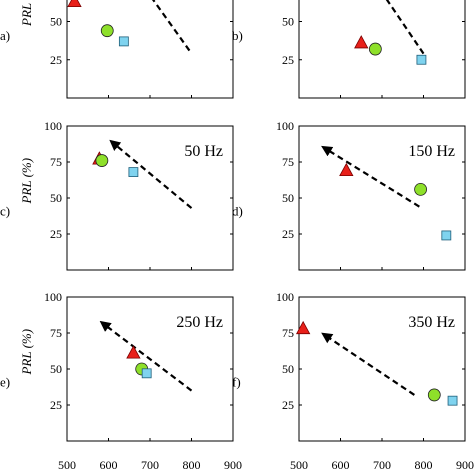 This screenshot has width=474, height=474. Describe the element at coordinates (26, 352) in the screenshot. I see `panel-e-ylabel: PRL (%)` at that location.